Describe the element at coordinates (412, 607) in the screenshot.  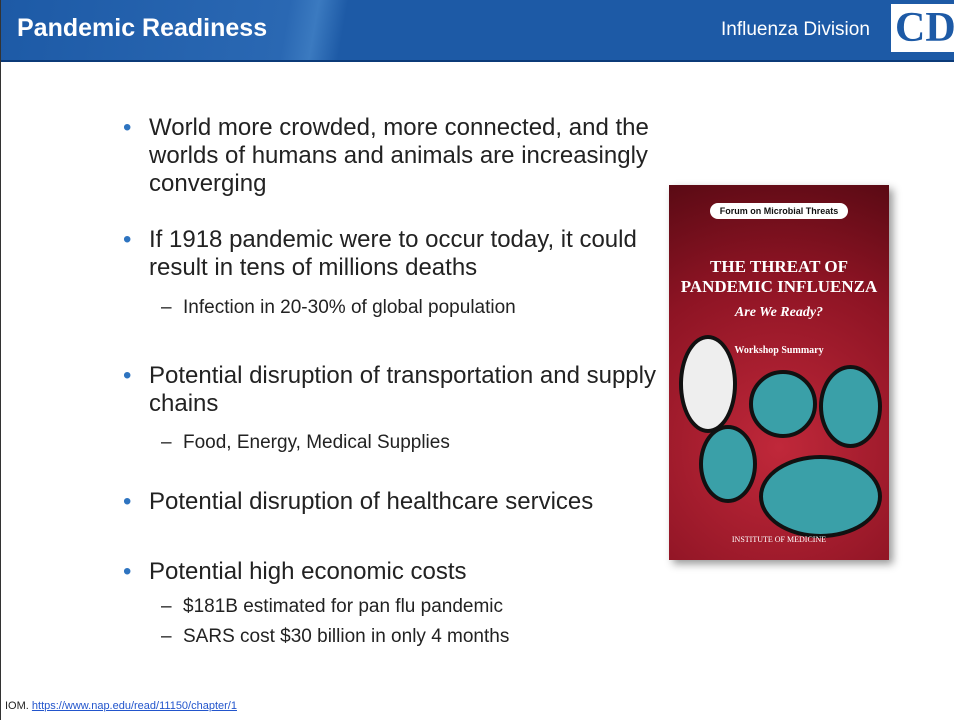
I see `sub-bullet: $181B estimated for pan flu pandemic` at that location.